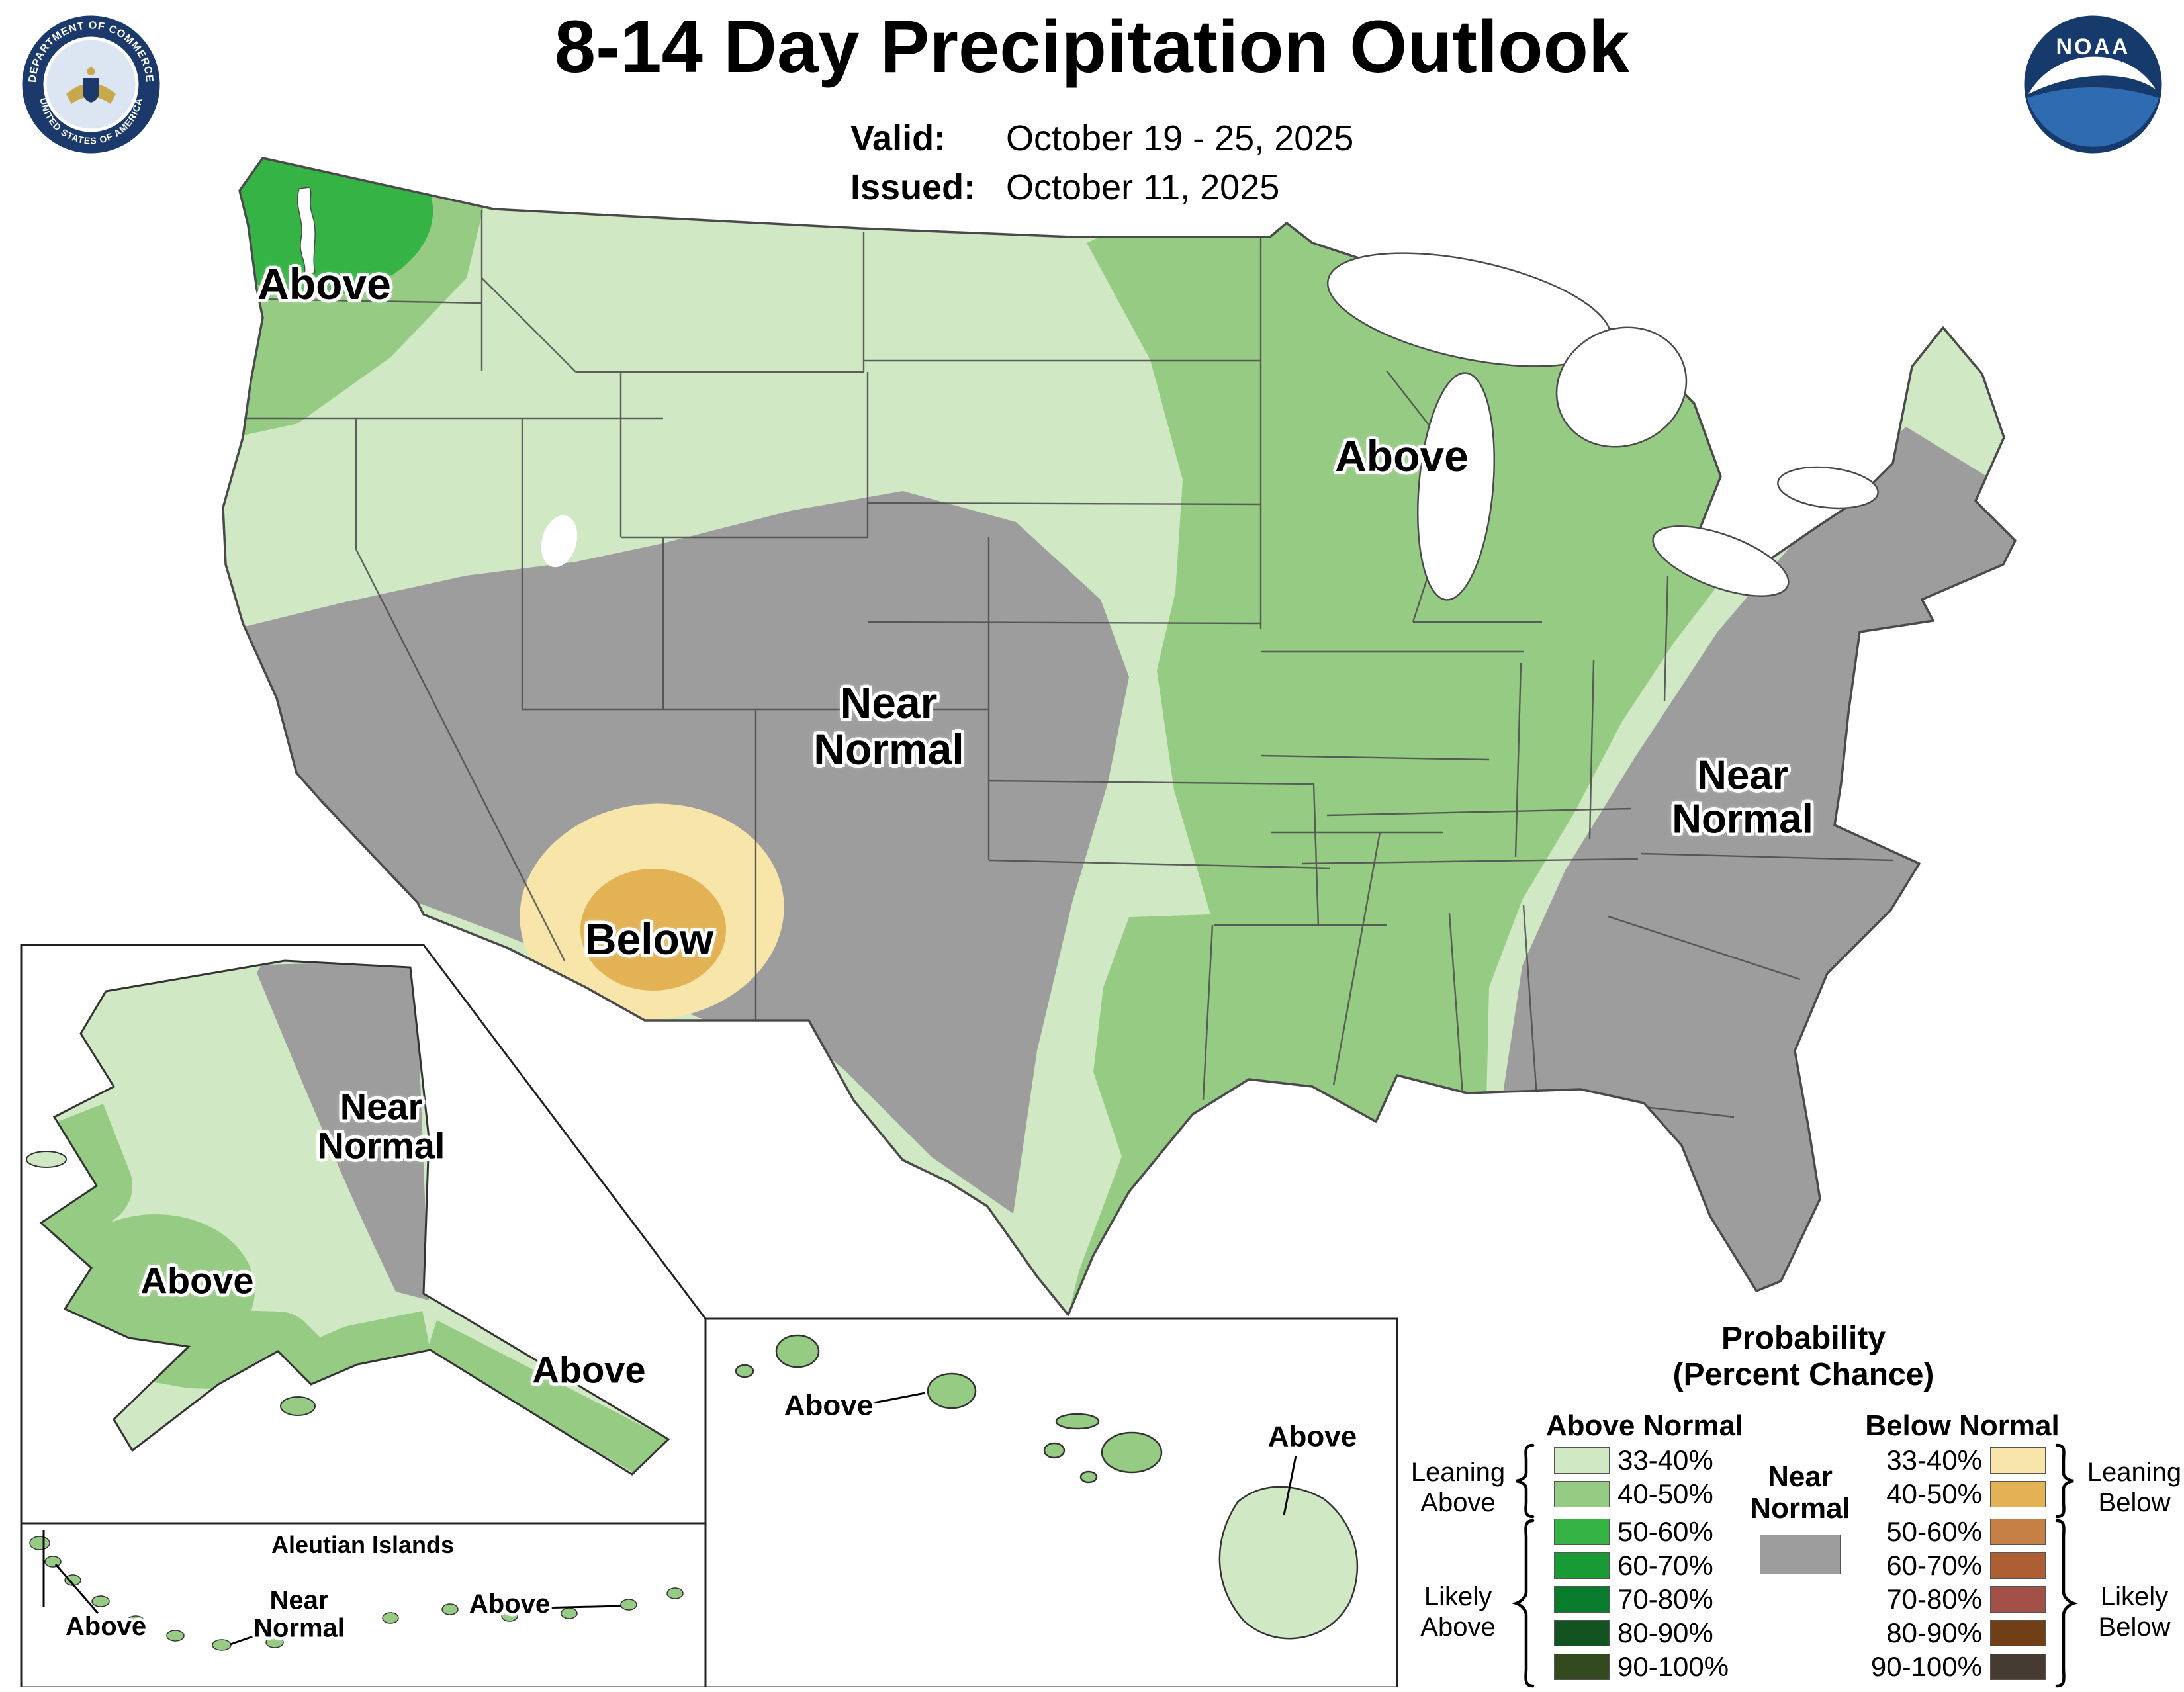 The image size is (2184, 1692). What do you see at coordinates (547, 1397) in the screenshot?
I see `alaska-panhandle-above` at bounding box center [547, 1397].